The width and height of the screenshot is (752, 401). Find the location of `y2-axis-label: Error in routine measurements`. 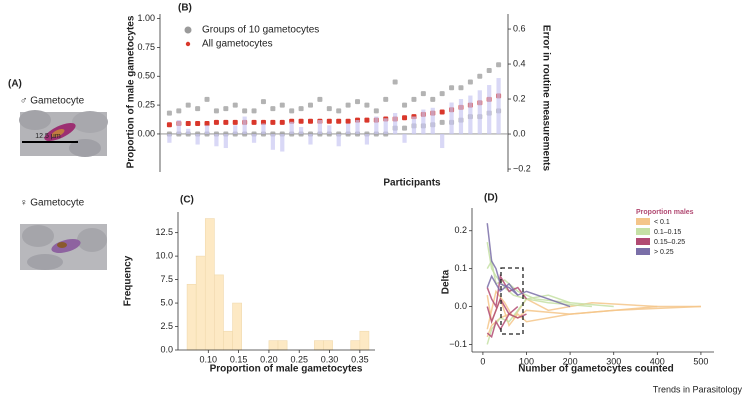

y2-axis-label: Error in routine measurements is located at coordinates (545, 98).